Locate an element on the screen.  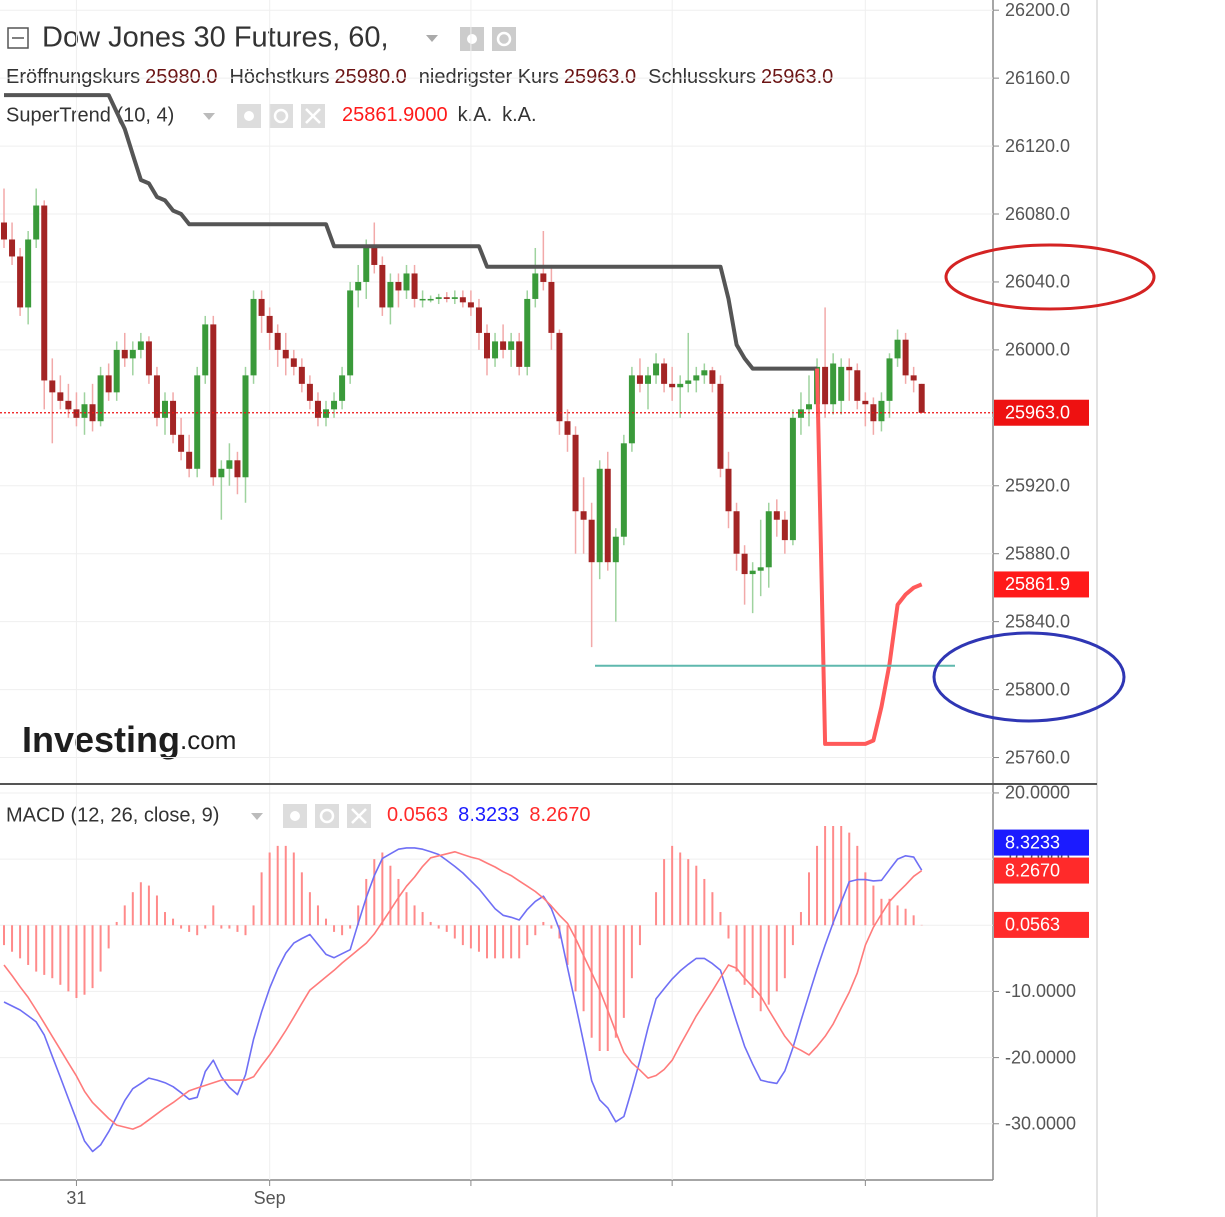
legend-value: 25963.0 is located at coordinates (600, 77).